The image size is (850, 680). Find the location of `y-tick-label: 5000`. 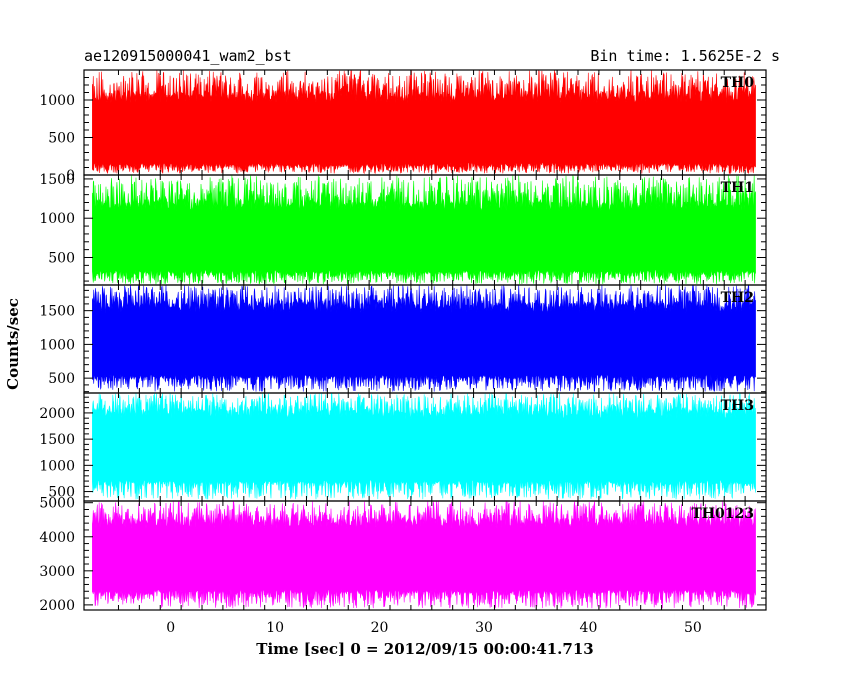

y-tick-label: 5000 is located at coordinates (57, 504).